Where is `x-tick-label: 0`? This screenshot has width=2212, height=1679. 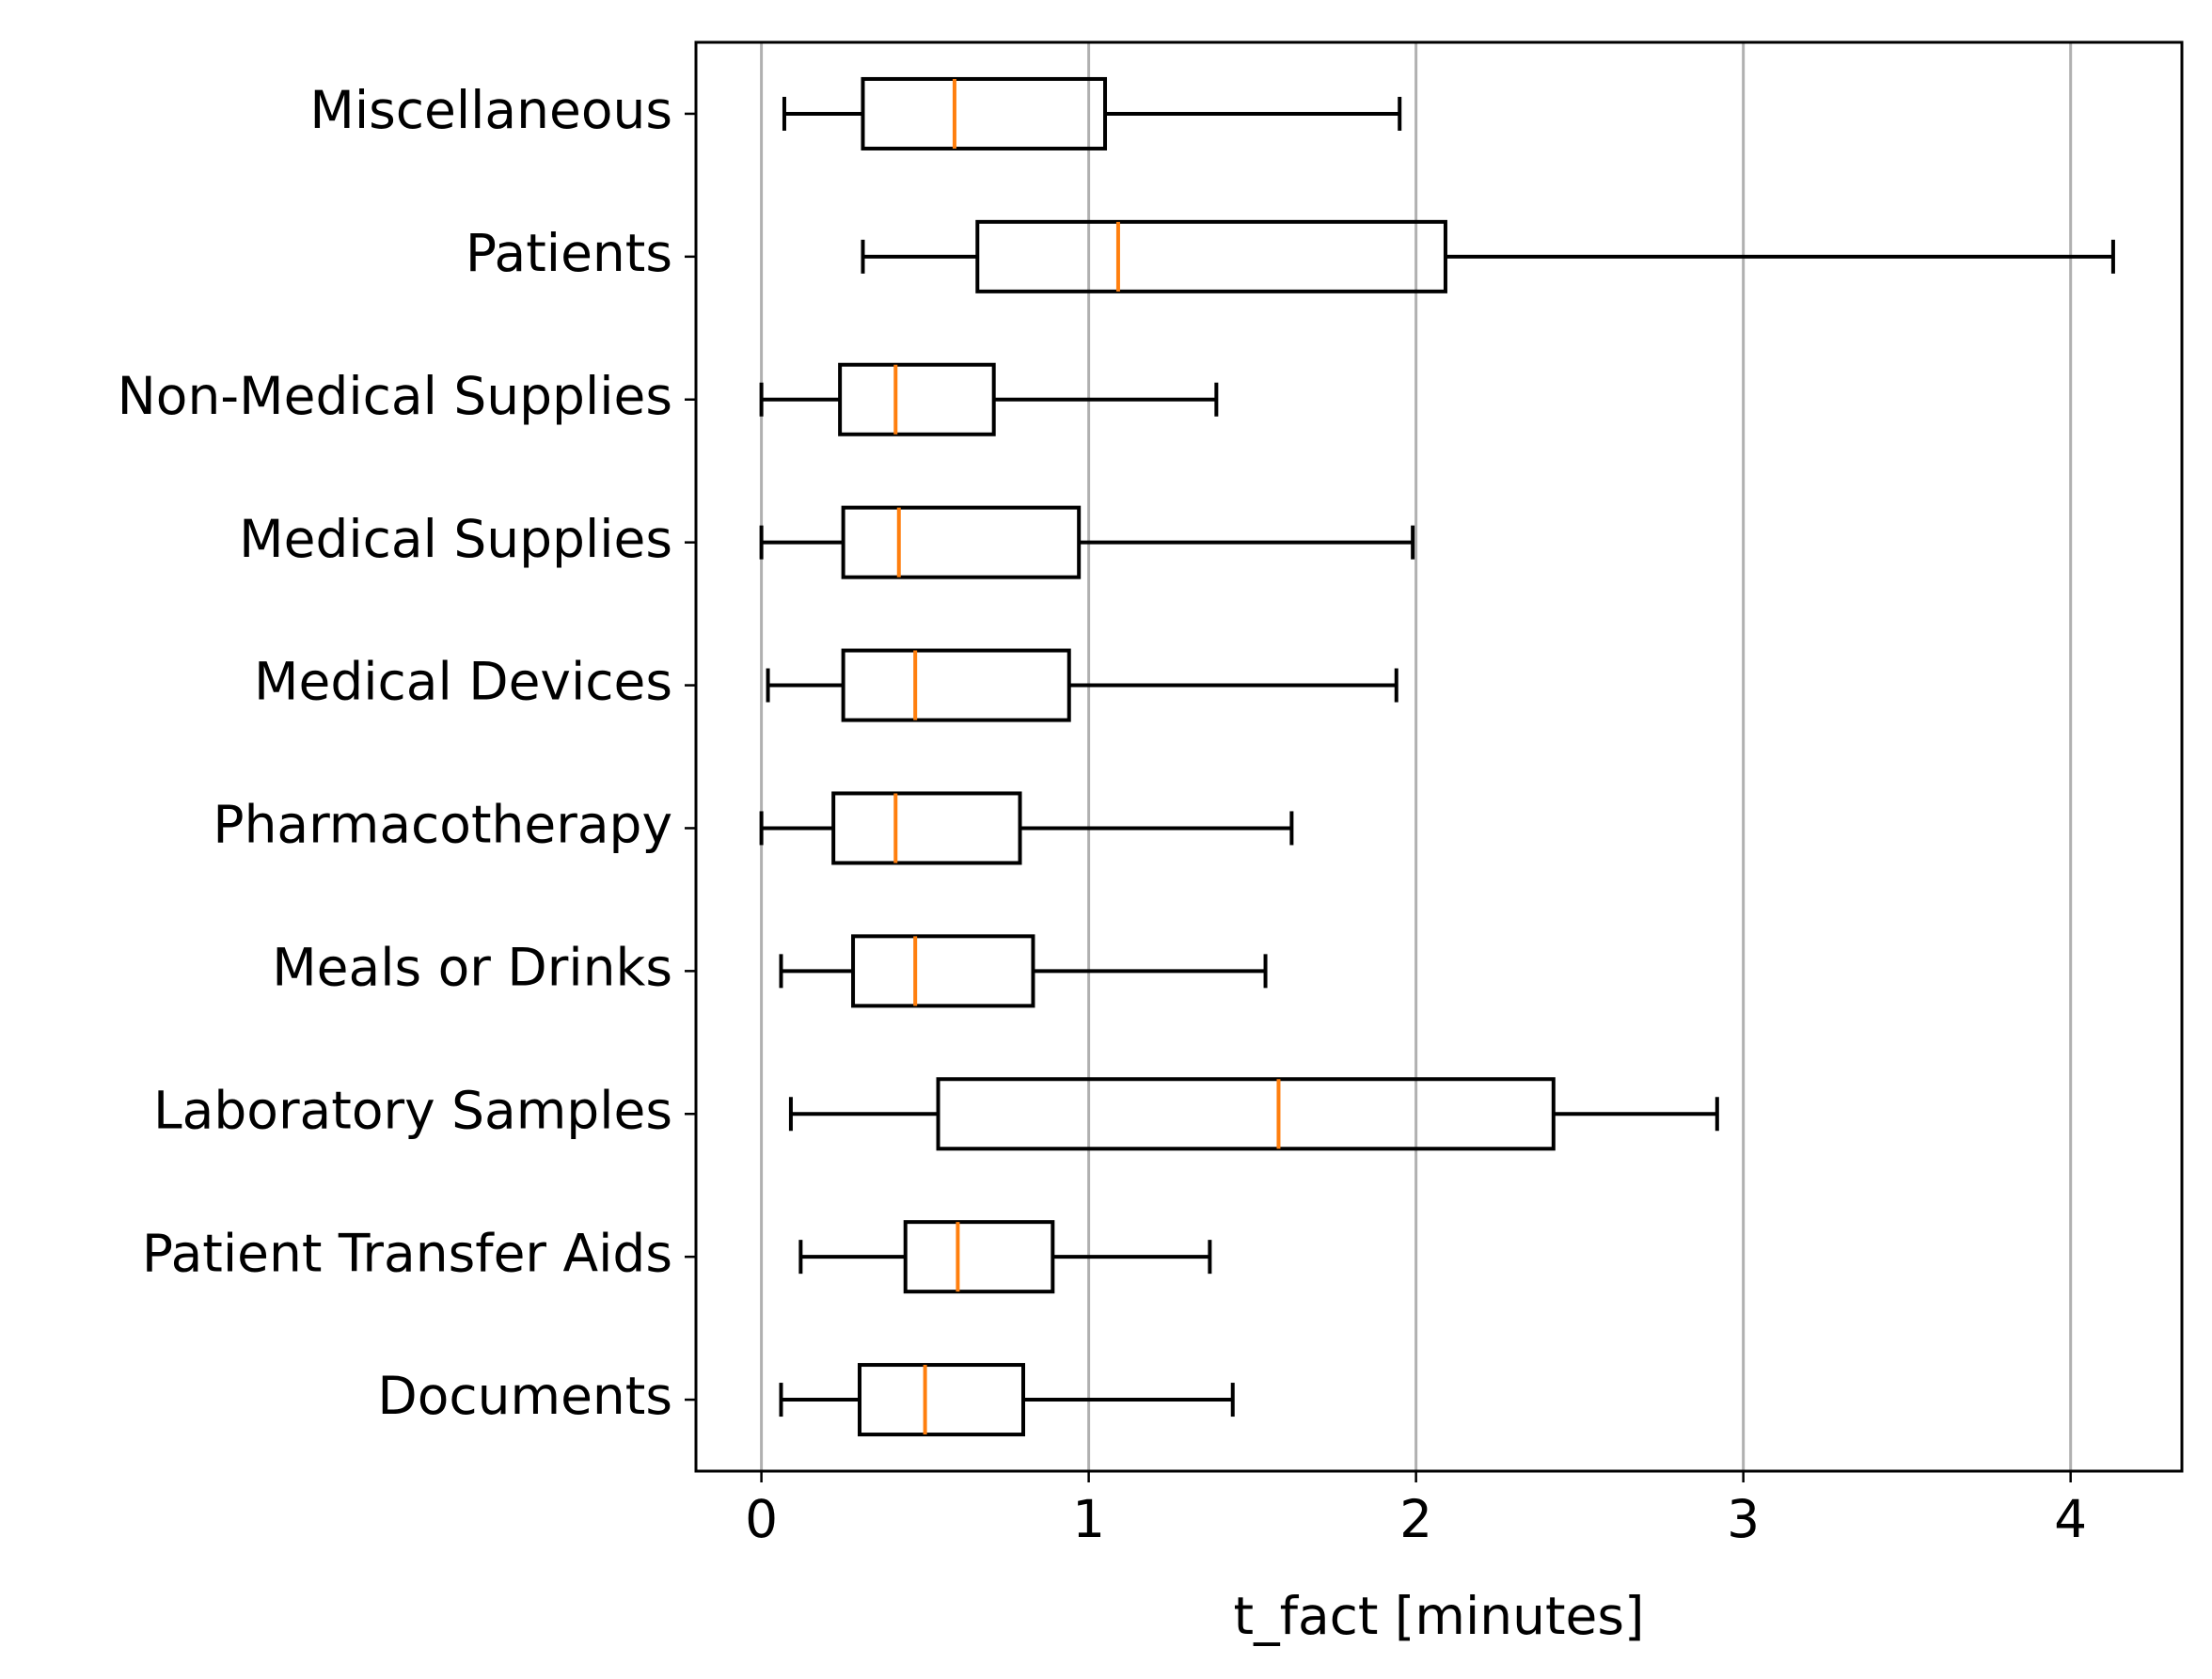 x-tick-label: 0 is located at coordinates (761, 1519).